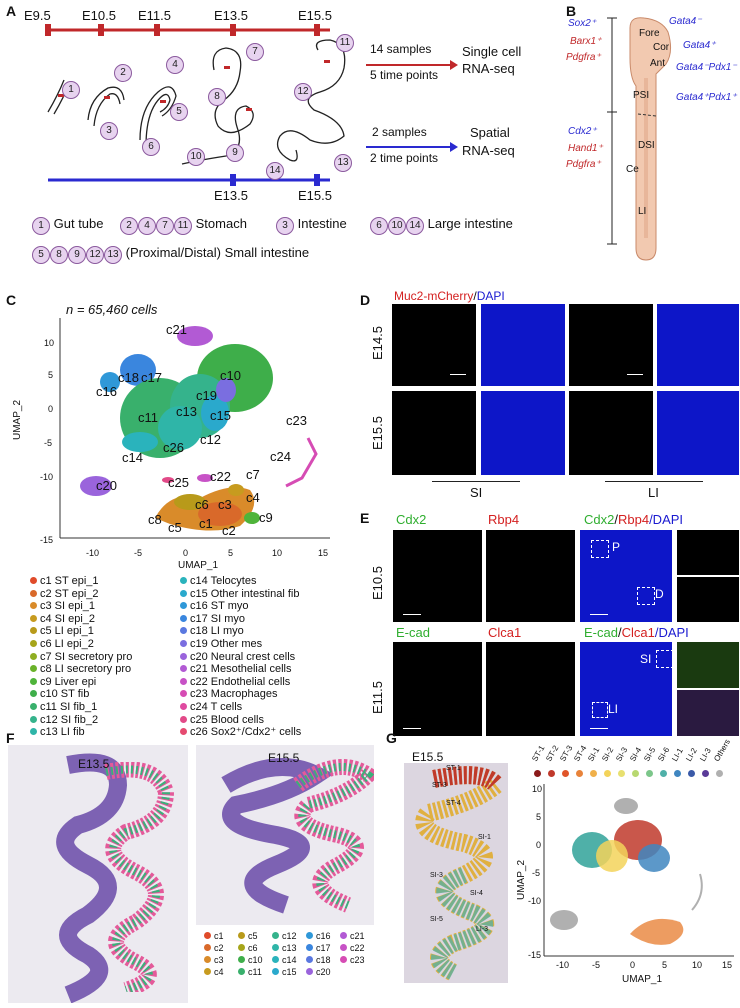  I want to click on legend-text: SI-4, so click(636, 754).